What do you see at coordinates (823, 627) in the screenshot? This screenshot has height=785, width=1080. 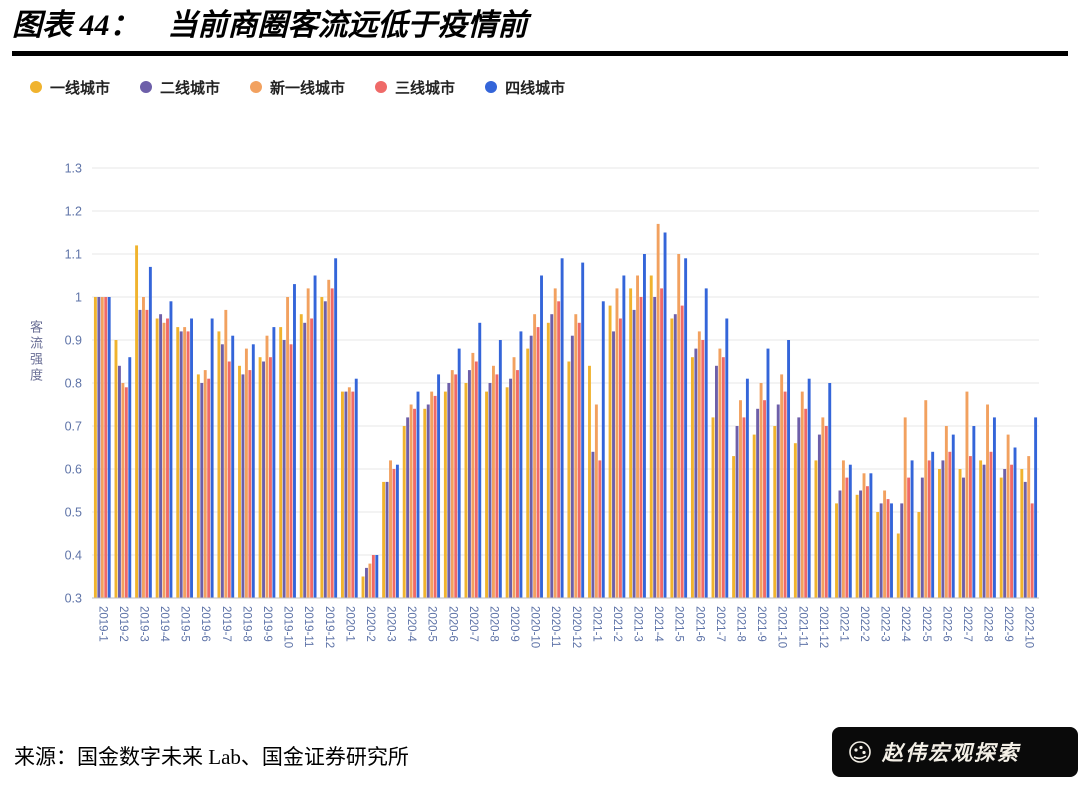 I see `x-tick-label: 2021-12` at bounding box center [823, 627].